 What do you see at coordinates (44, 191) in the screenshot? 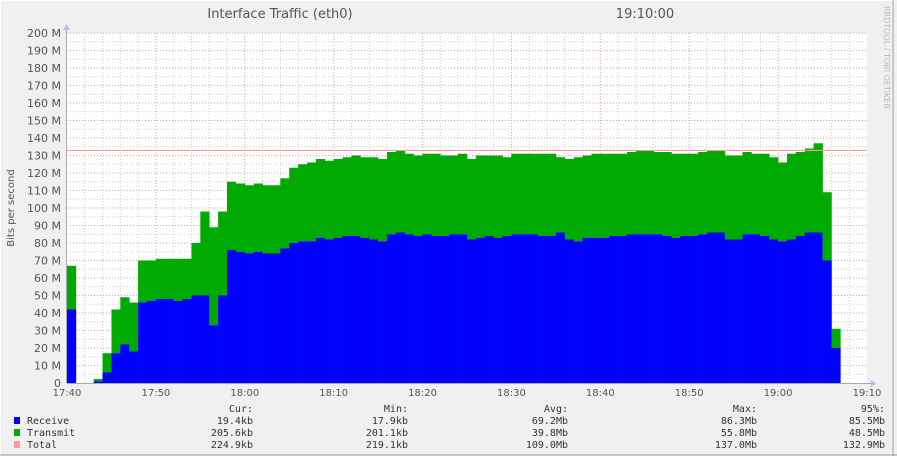
I see `y-tick-label: 110 M` at bounding box center [44, 191].